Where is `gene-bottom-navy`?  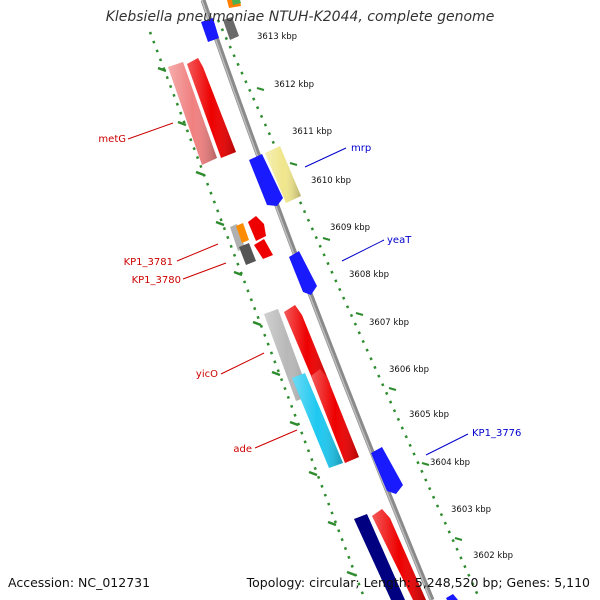 gene-bottom-navy is located at coordinates (379, 557).